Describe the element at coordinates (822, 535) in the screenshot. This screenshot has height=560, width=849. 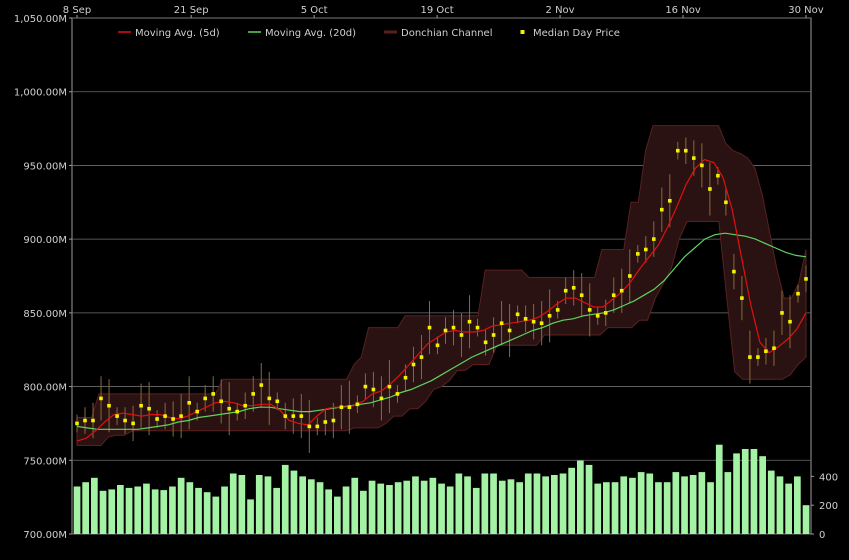
I see `volume-tick-label: 0` at that location.